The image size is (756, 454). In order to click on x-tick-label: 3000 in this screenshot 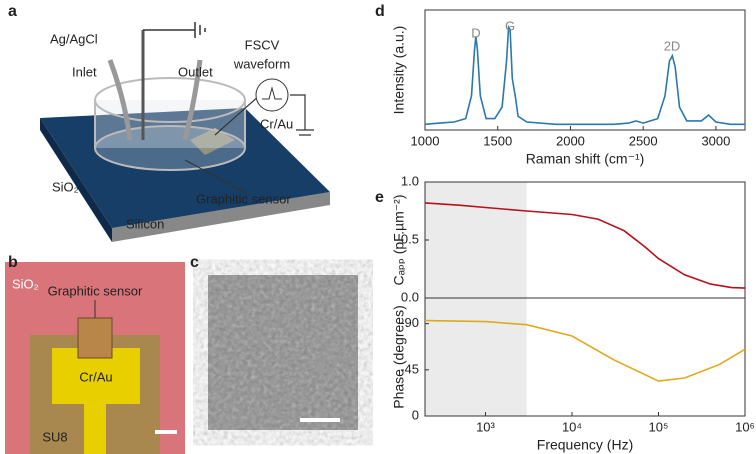, I will do `click(715, 140)`.